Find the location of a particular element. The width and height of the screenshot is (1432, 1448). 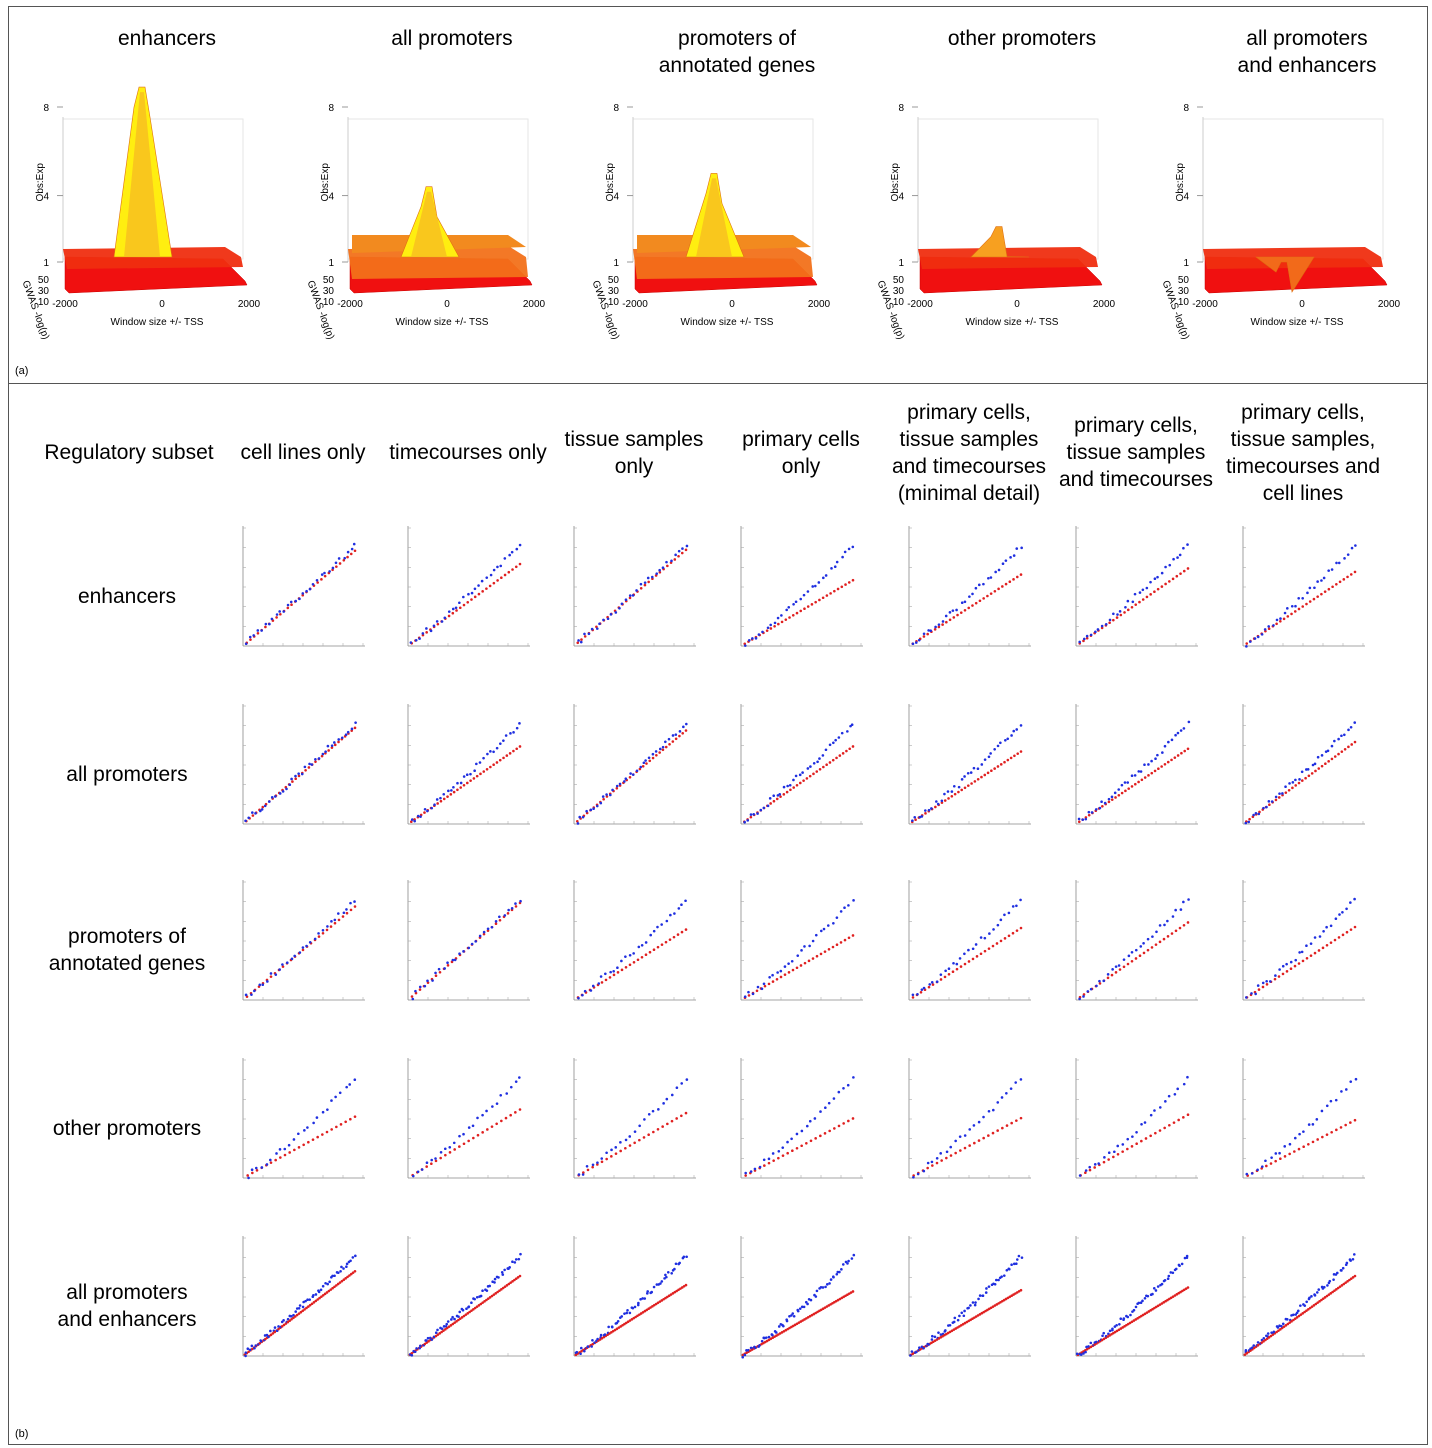

x-tick-label: 0 is located at coordinates (447, 304).